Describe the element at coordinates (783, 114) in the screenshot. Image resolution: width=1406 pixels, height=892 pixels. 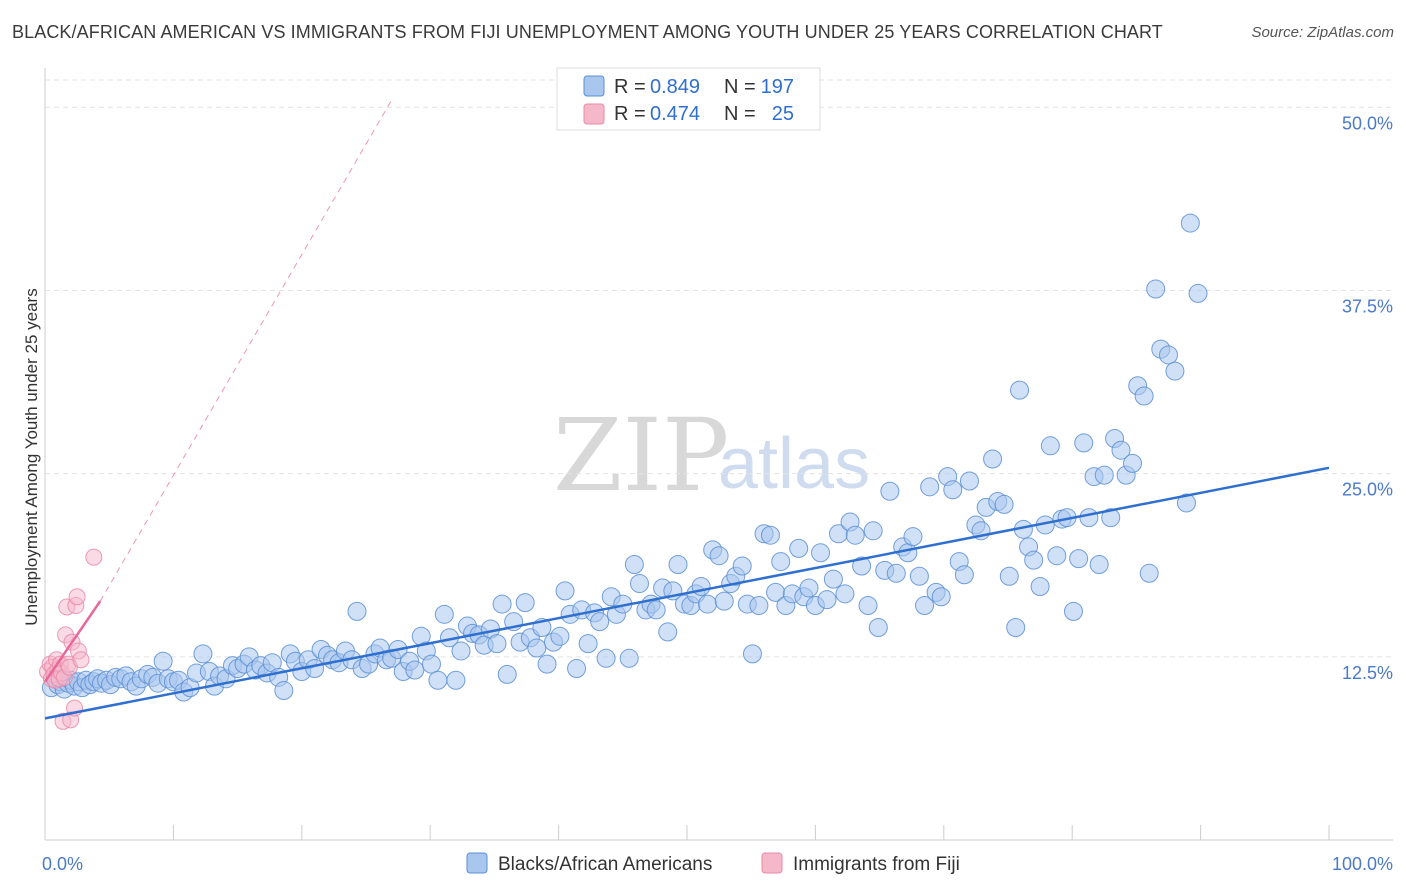
I see `legend-n-value-pink: 25` at that location.